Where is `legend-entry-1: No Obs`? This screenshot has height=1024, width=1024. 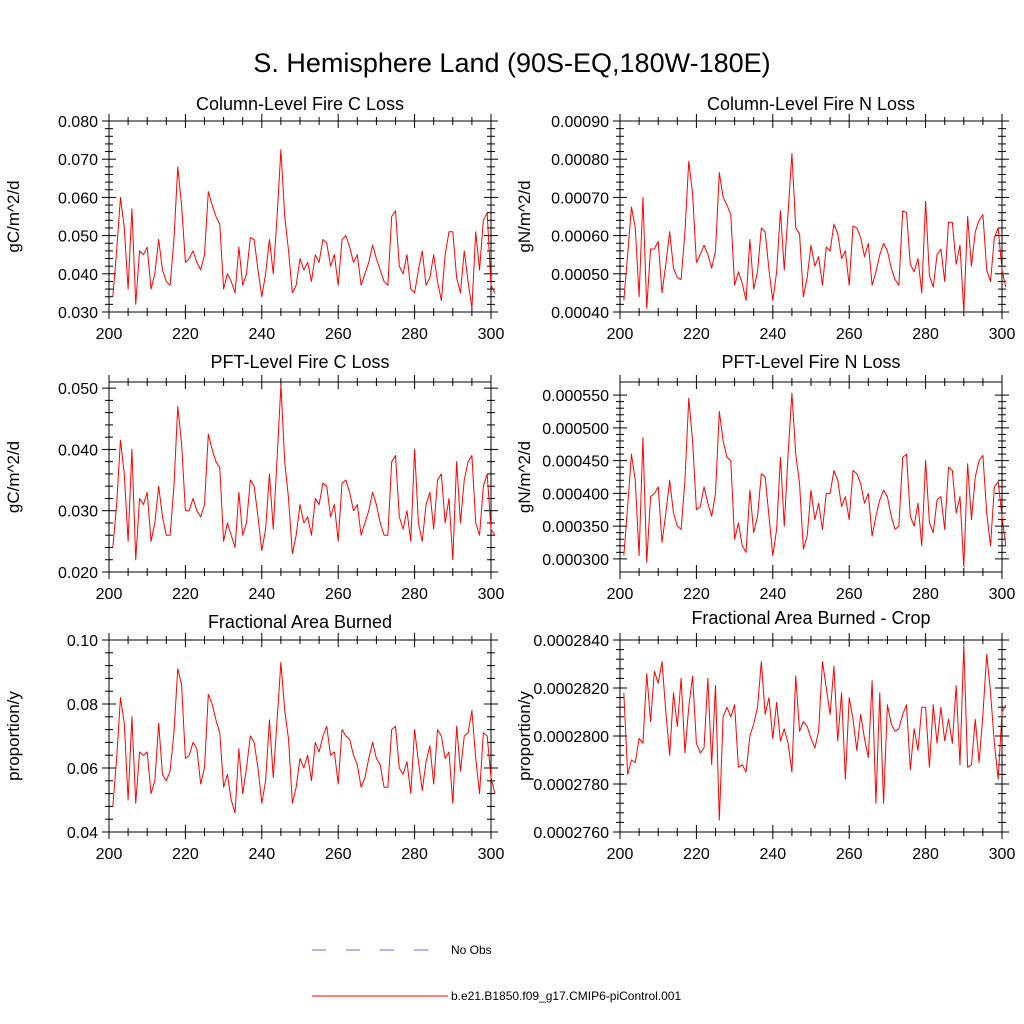 legend-entry-1: No Obs is located at coordinates (402, 950).